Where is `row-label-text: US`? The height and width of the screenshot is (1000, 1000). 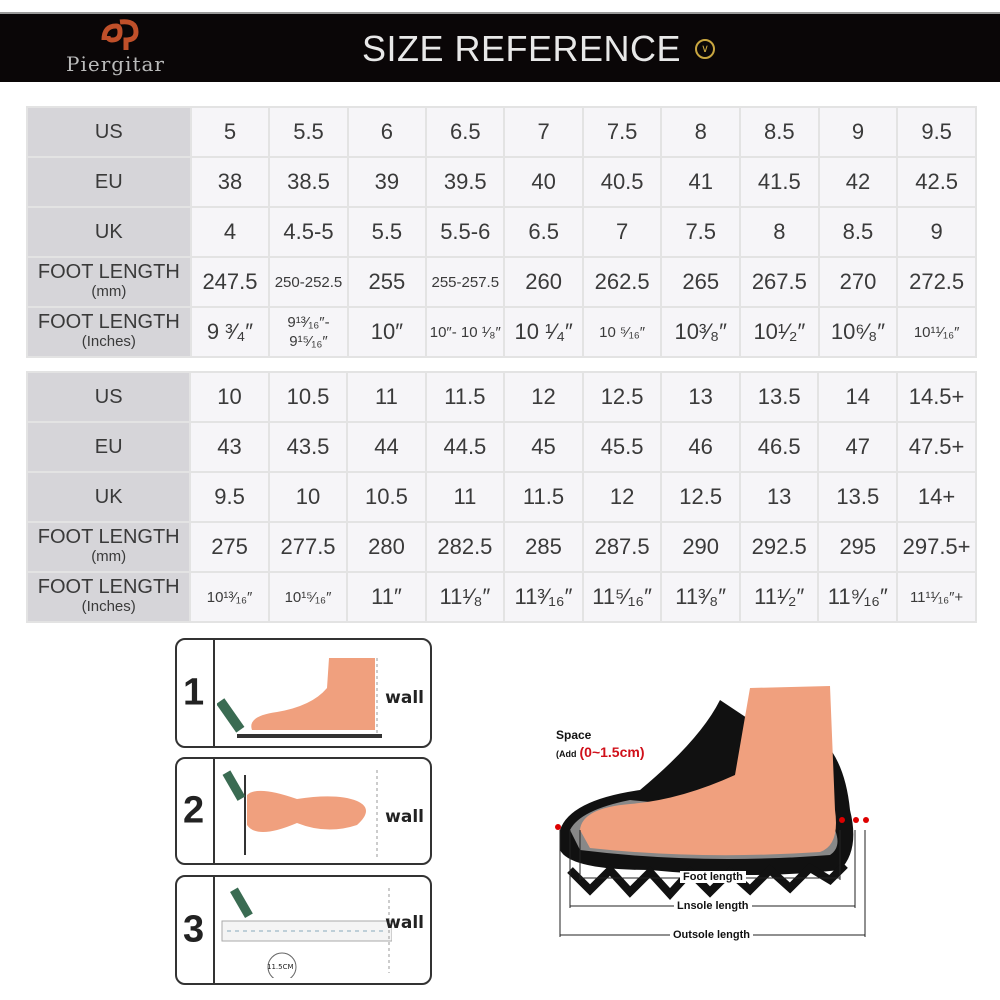 row-label-text: US is located at coordinates (108, 131).